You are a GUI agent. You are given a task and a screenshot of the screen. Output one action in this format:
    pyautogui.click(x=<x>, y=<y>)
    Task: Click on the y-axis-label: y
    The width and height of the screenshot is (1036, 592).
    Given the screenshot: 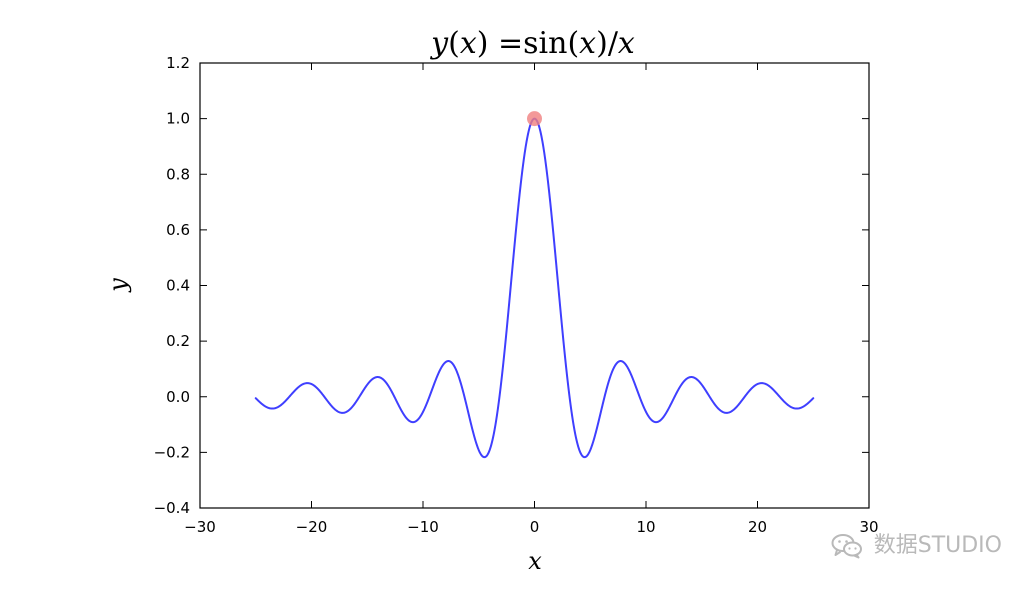 What is the action you would take?
    pyautogui.click(x=118, y=285)
    